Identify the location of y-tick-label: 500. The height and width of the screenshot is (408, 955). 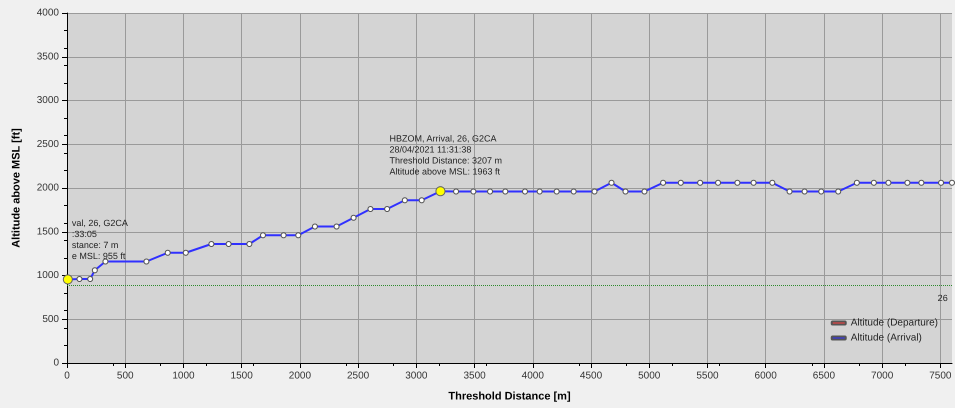
(51, 319).